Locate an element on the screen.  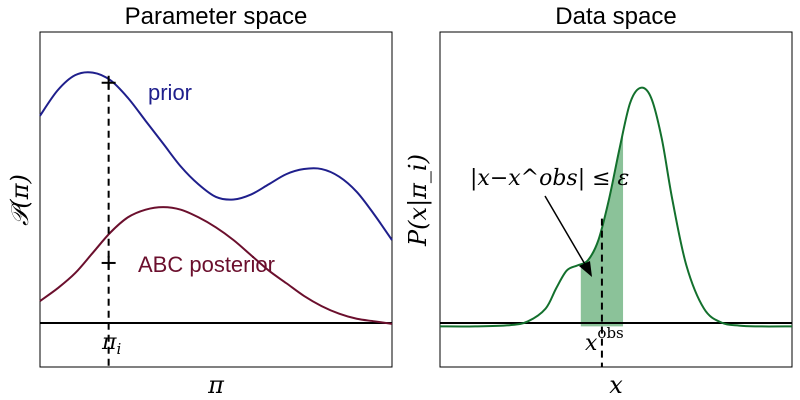
prior-label: prior is located at coordinates (170, 92).